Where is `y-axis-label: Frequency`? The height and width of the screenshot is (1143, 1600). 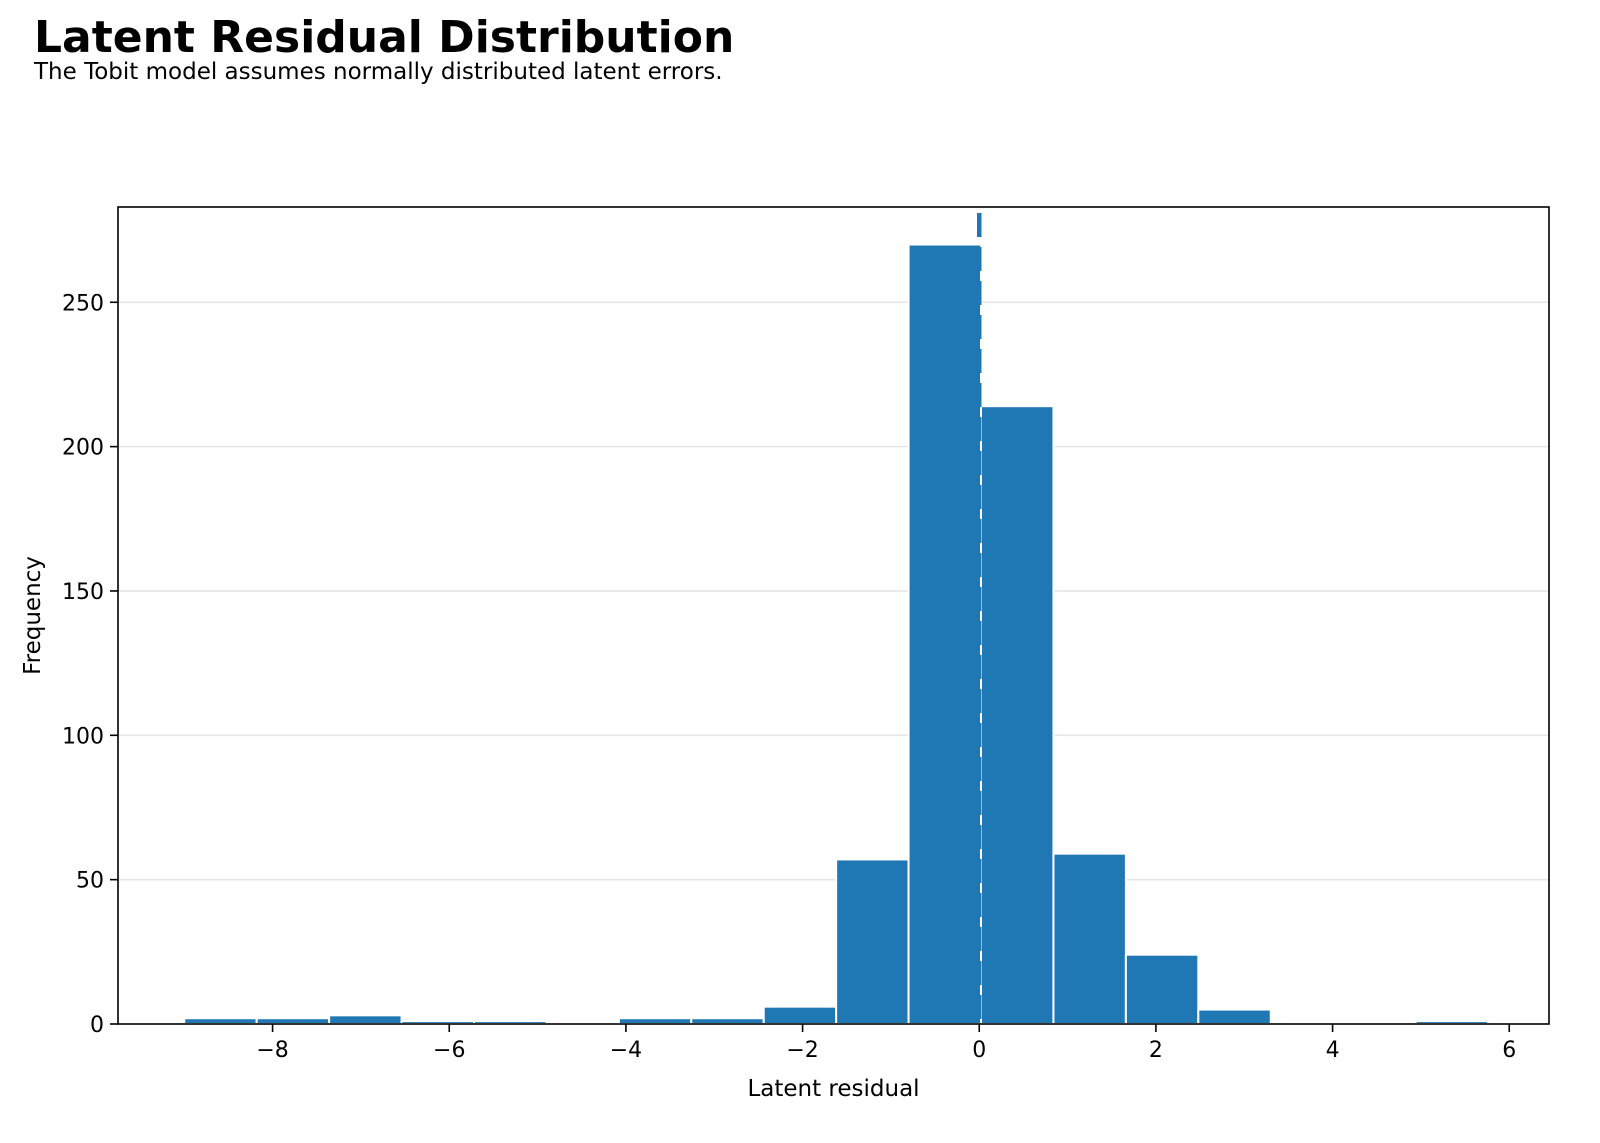 y-axis-label: Frequency is located at coordinates (33, 615).